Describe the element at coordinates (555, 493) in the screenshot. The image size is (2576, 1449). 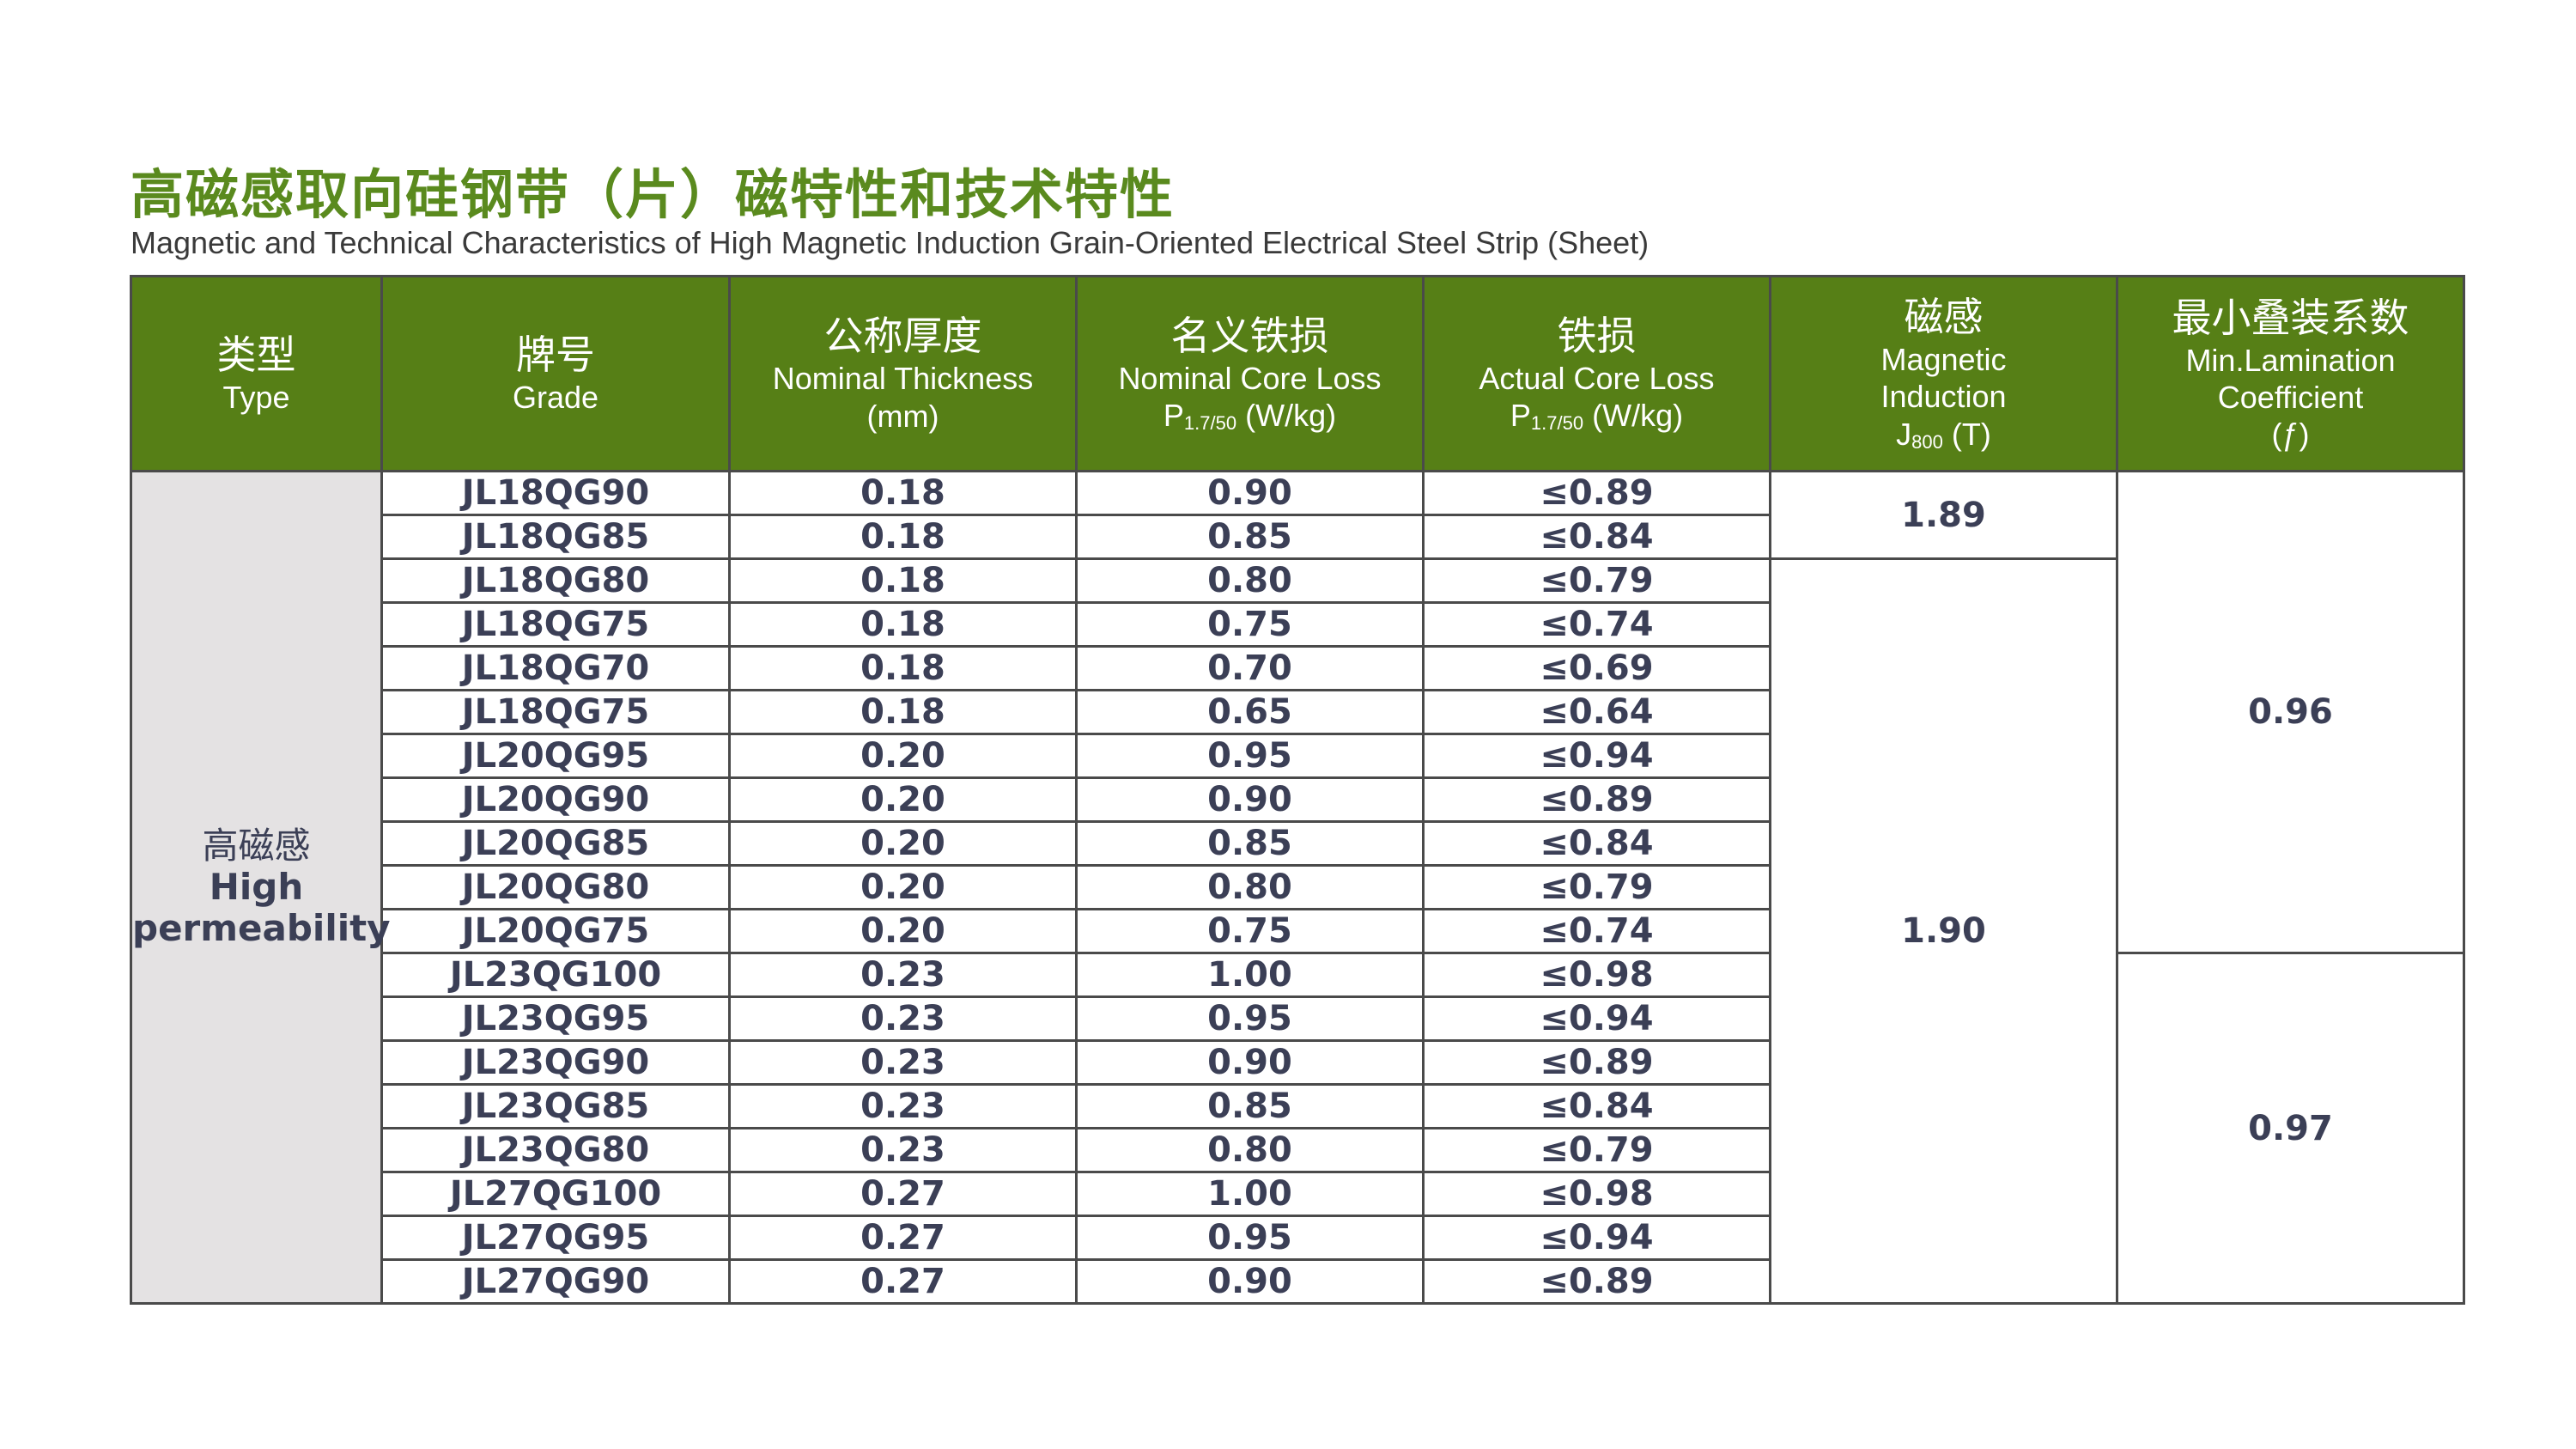
I see `grade-cell: JL18QG90` at that location.